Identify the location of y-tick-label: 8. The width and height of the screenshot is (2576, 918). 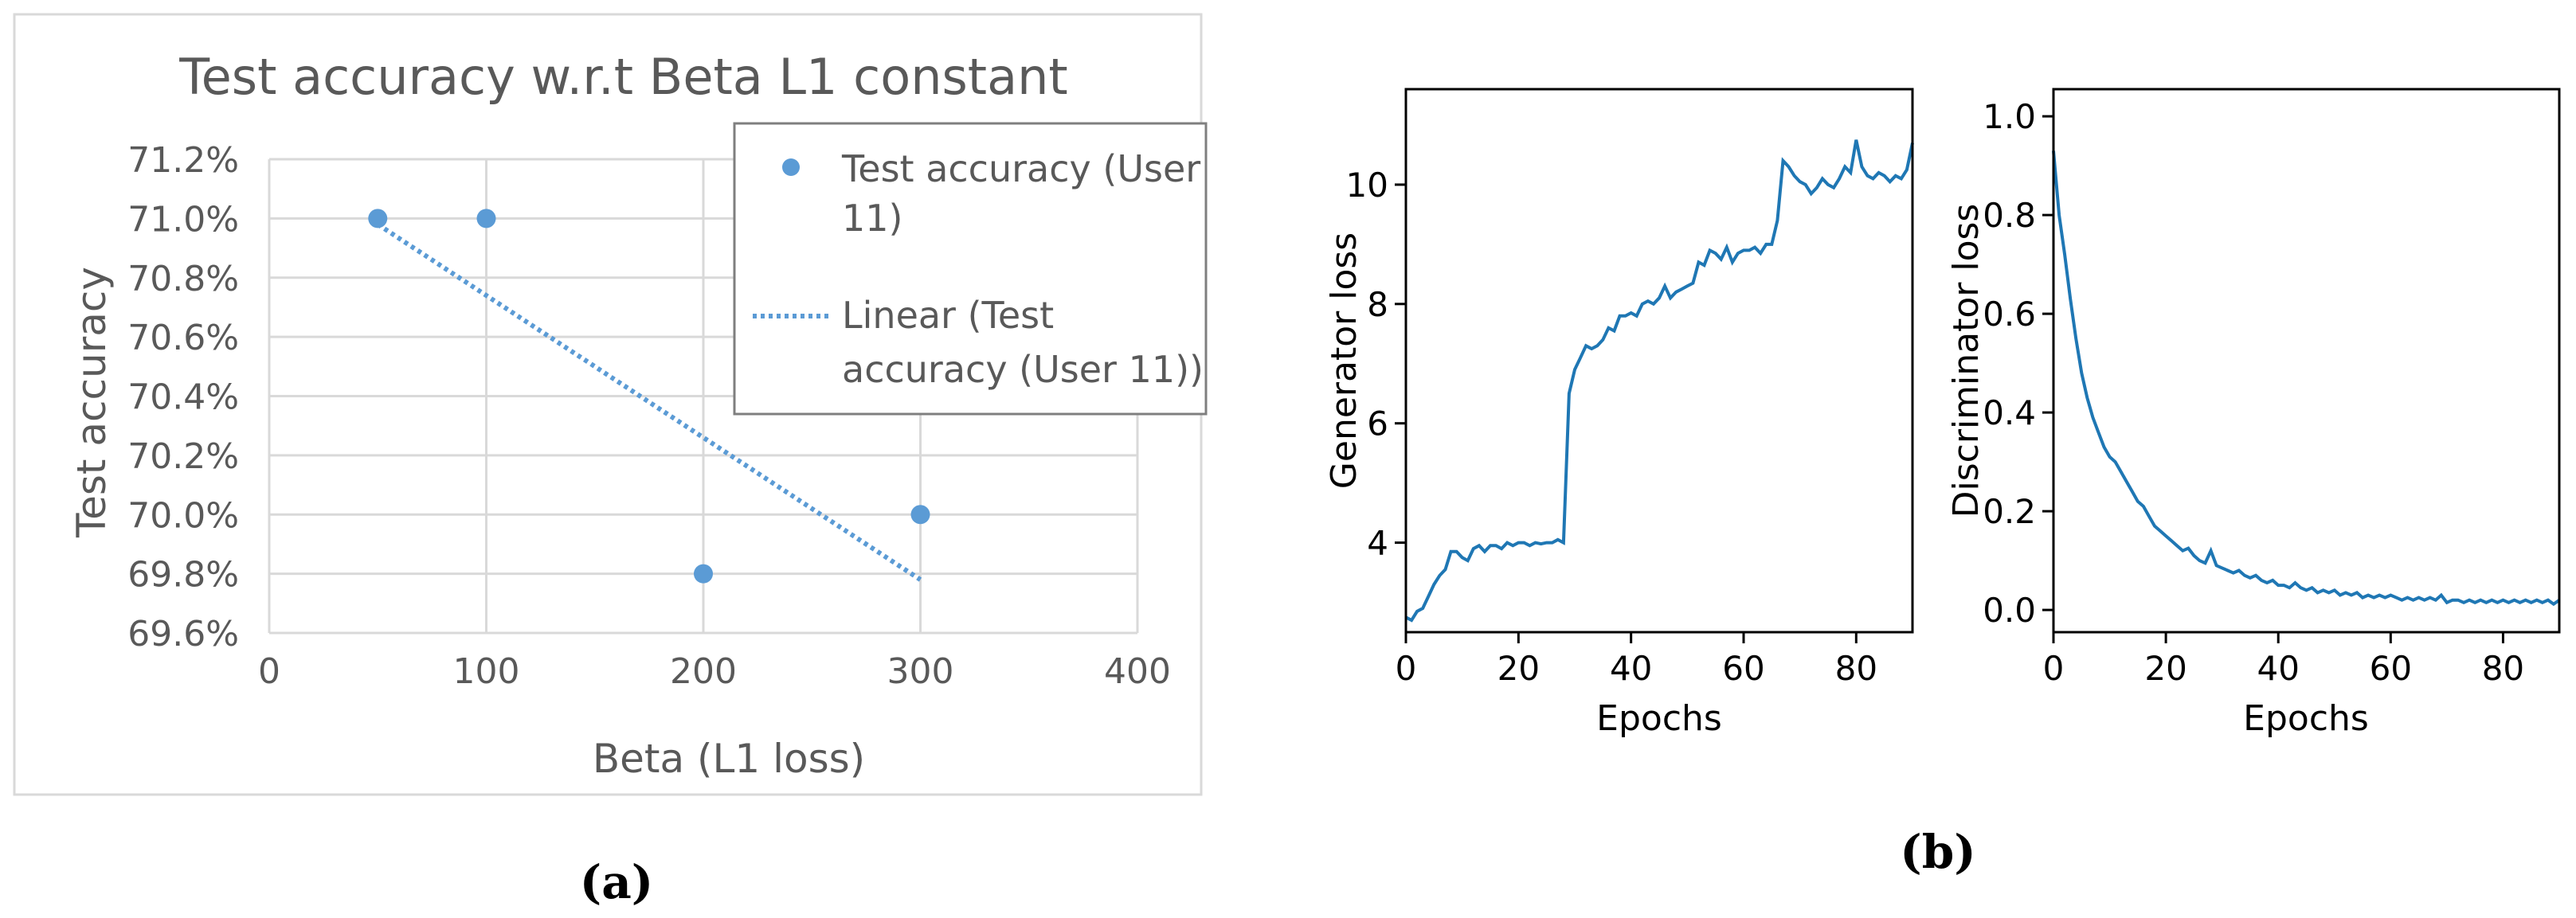
(1377, 304).